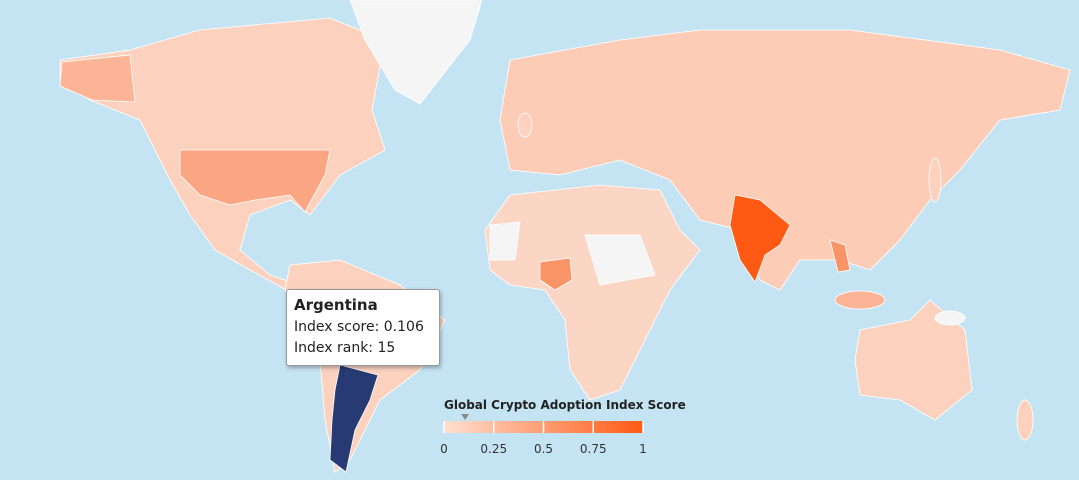 This screenshot has width=1079, height=480. I want to click on usa, so click(255, 181).